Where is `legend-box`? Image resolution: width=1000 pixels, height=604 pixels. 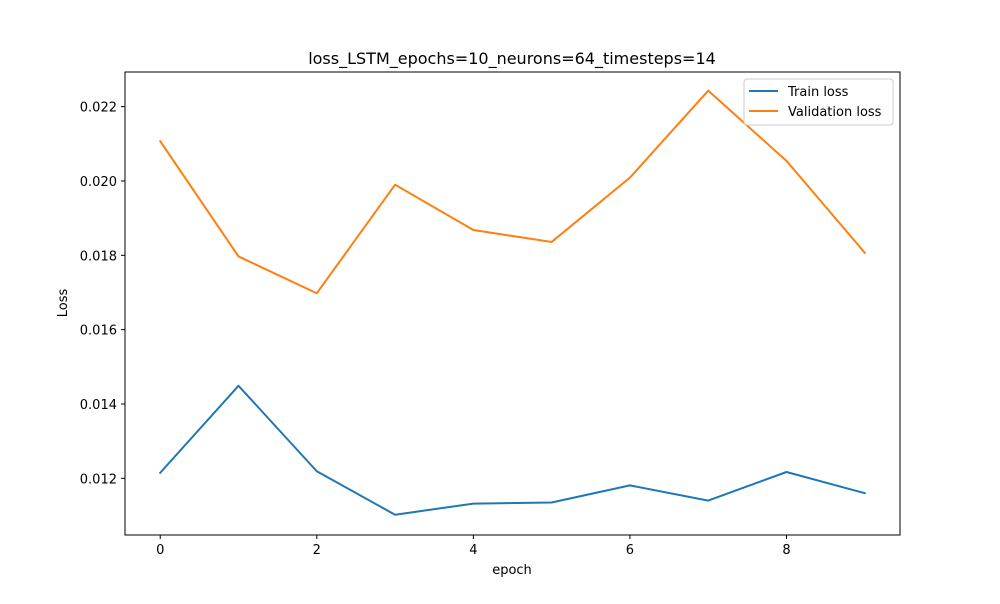 legend-box is located at coordinates (818, 102).